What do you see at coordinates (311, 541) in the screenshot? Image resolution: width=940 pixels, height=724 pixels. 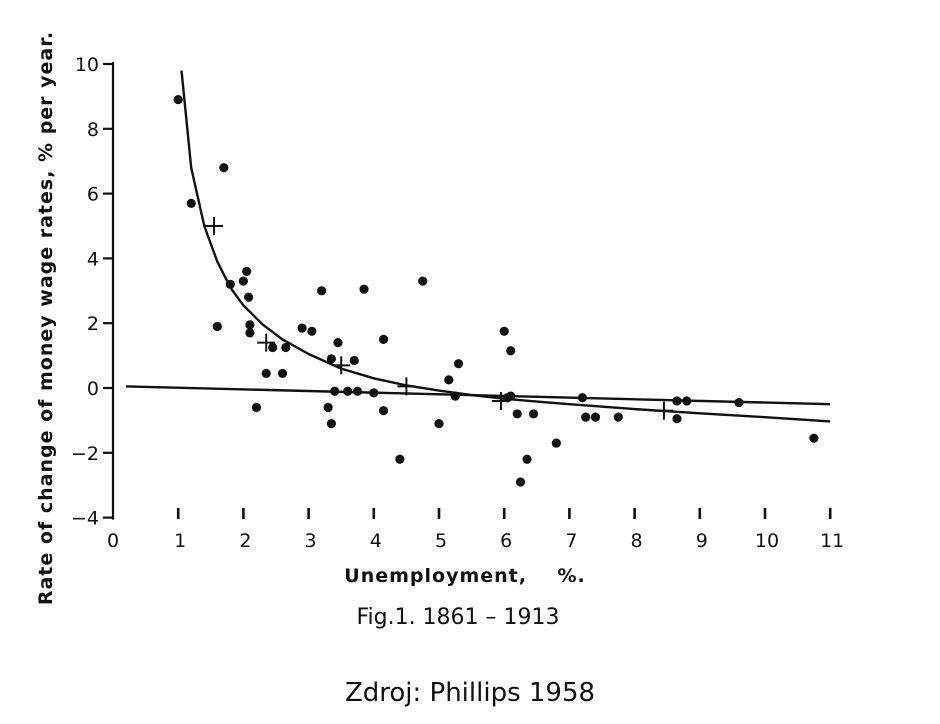 I see `x-tick-label-3: 3` at bounding box center [311, 541].